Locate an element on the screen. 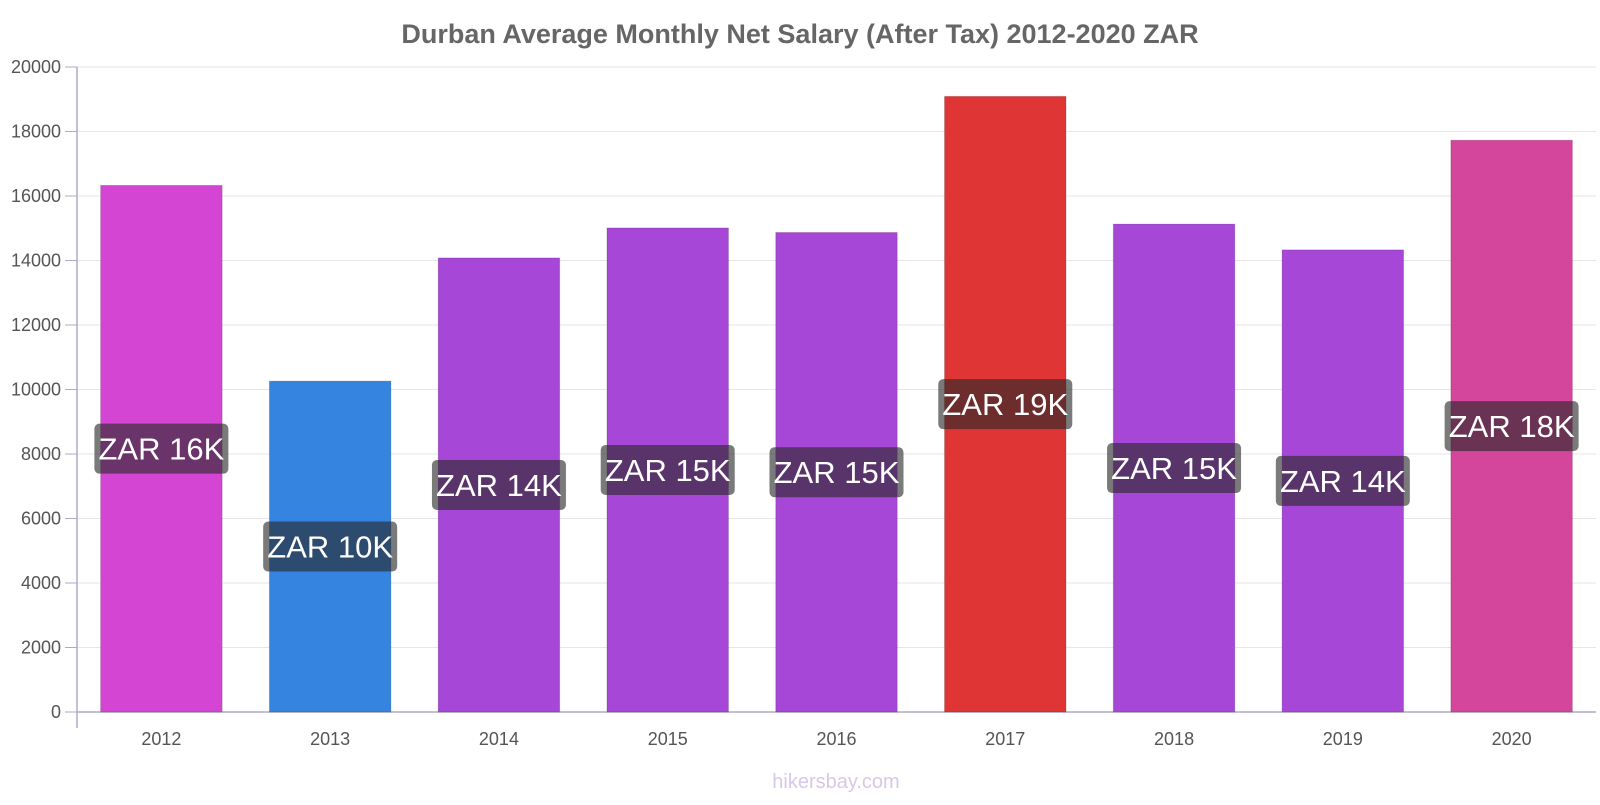 The image size is (1600, 805). data-label-2013: ZAR 10K is located at coordinates (330, 546).